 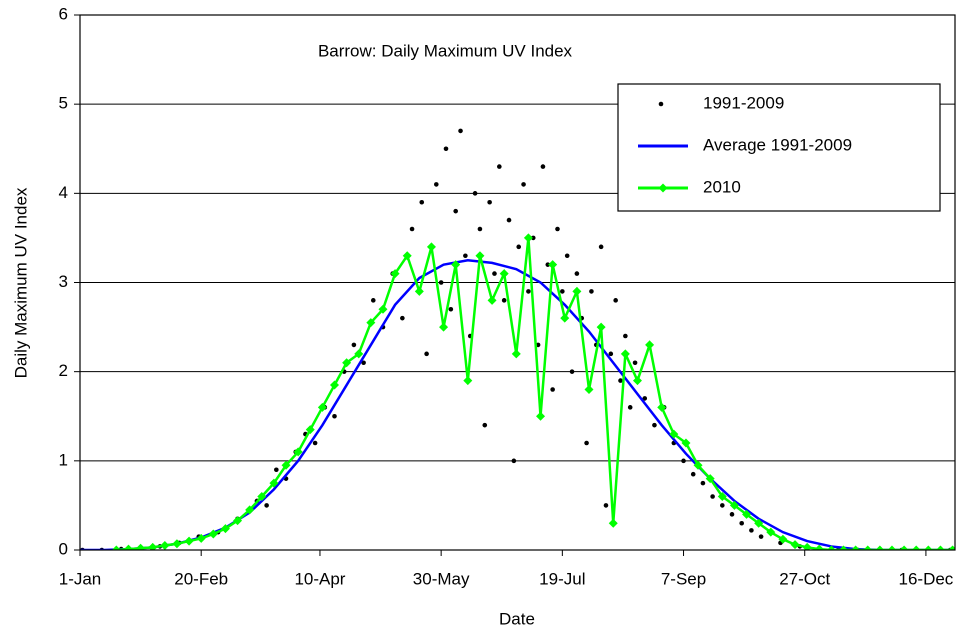 What do you see at coordinates (804, 578) in the screenshot?
I see `x-tick-label: 27-Oct` at bounding box center [804, 578].